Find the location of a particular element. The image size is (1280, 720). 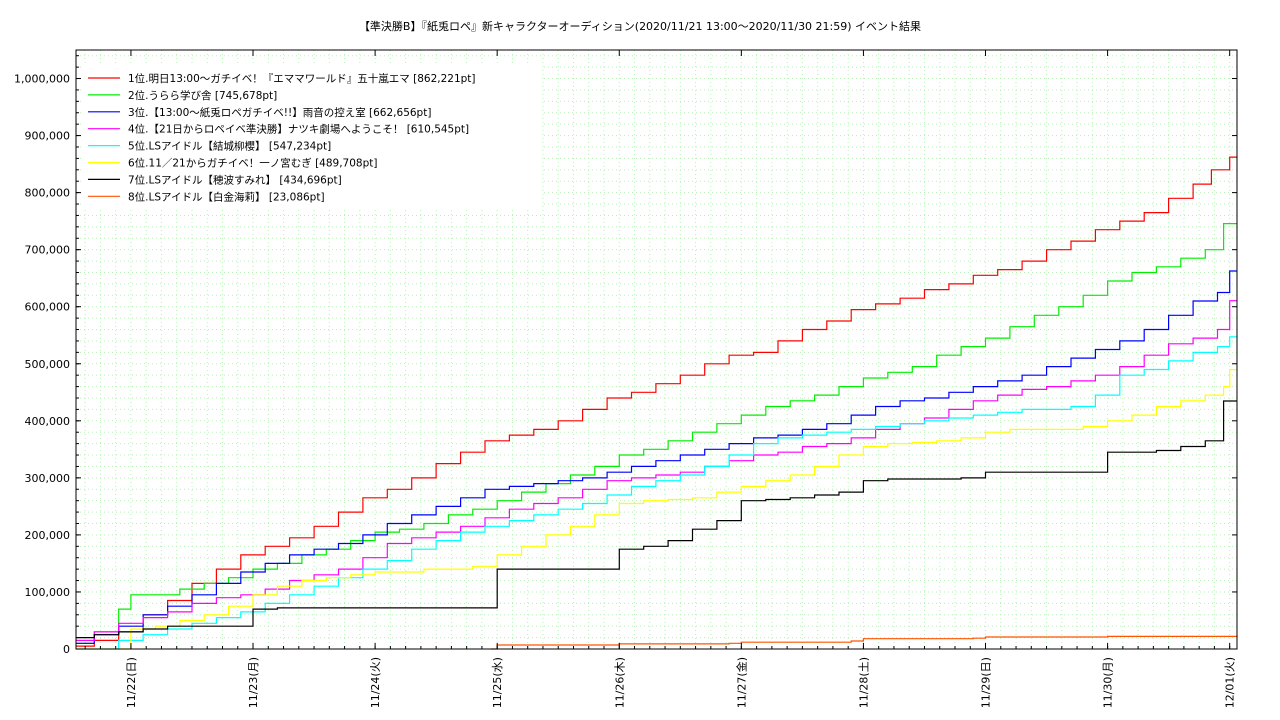

y-tick-label: 800,000 is located at coordinates (48, 193).